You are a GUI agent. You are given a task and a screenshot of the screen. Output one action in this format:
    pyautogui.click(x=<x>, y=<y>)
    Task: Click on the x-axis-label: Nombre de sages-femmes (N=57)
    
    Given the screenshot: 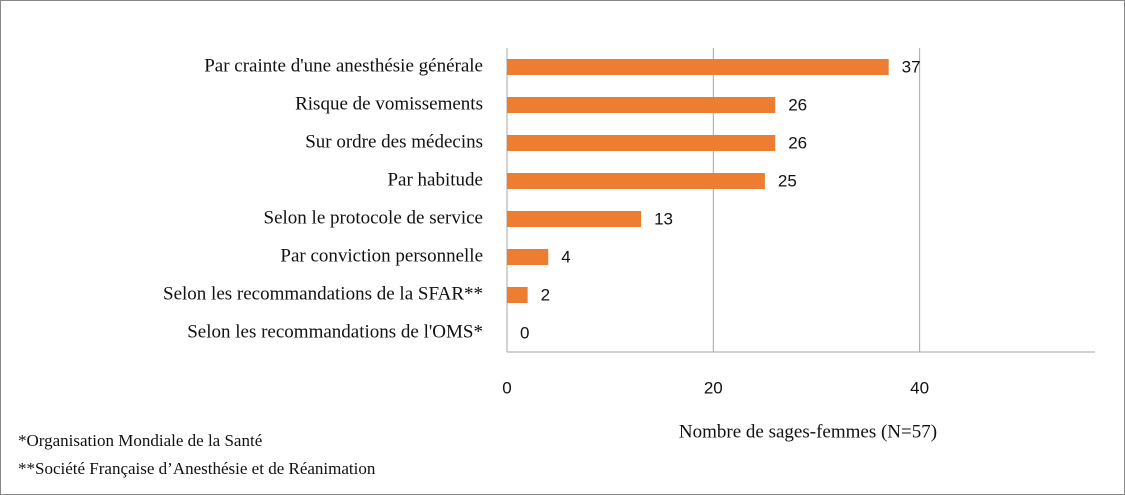 What is the action you would take?
    pyautogui.click(x=808, y=431)
    